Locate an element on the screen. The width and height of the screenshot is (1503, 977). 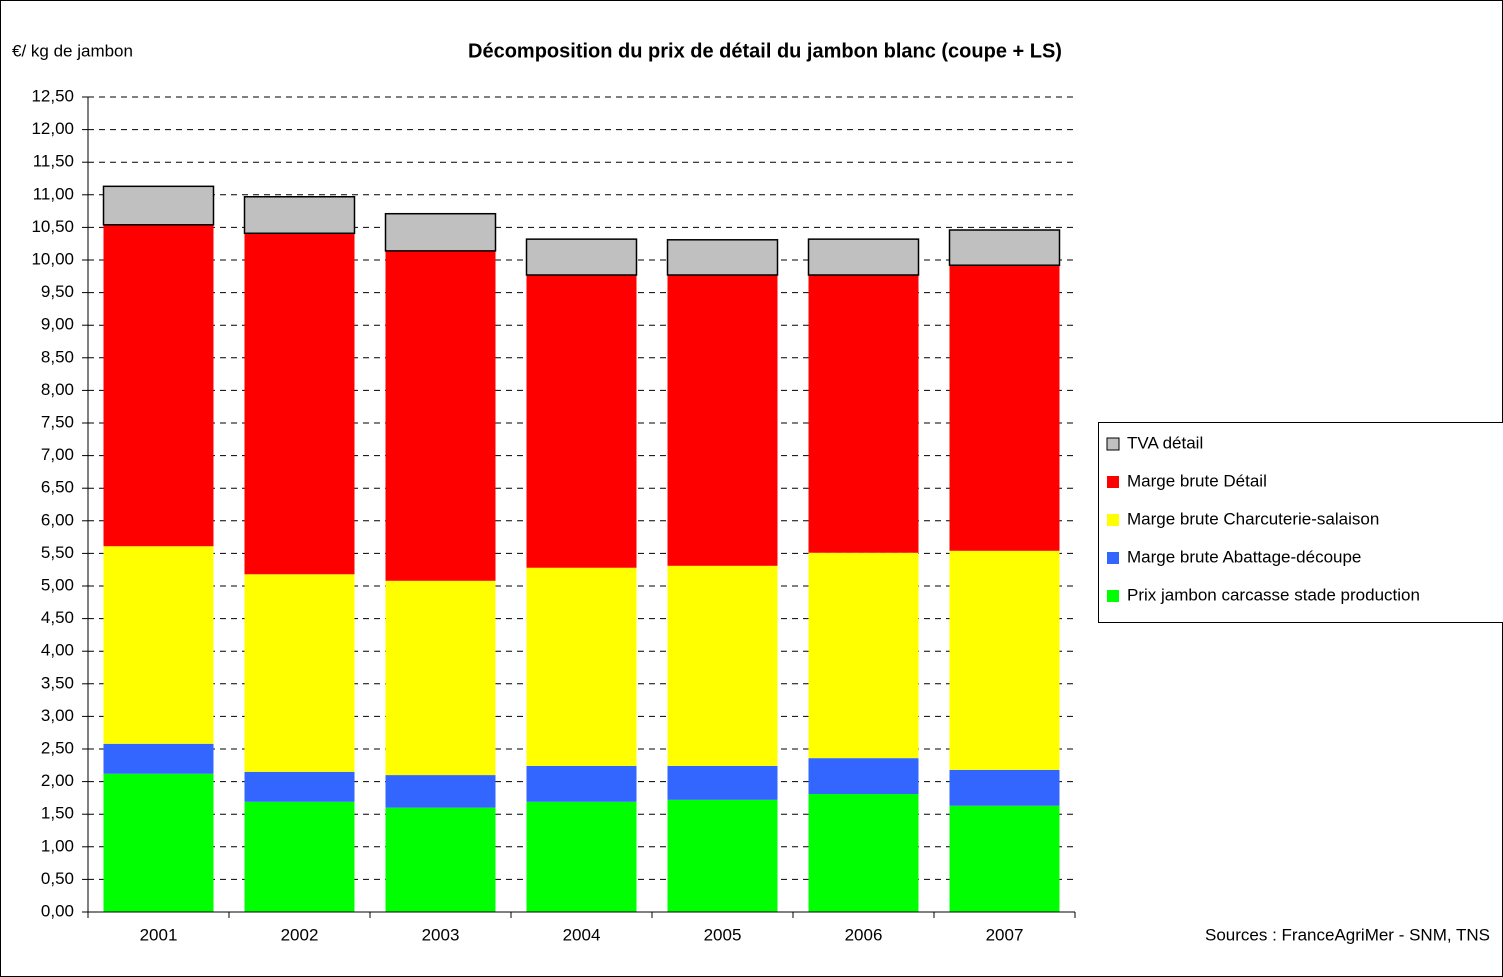
y-tick-label: 9,00 is located at coordinates (57, 324).